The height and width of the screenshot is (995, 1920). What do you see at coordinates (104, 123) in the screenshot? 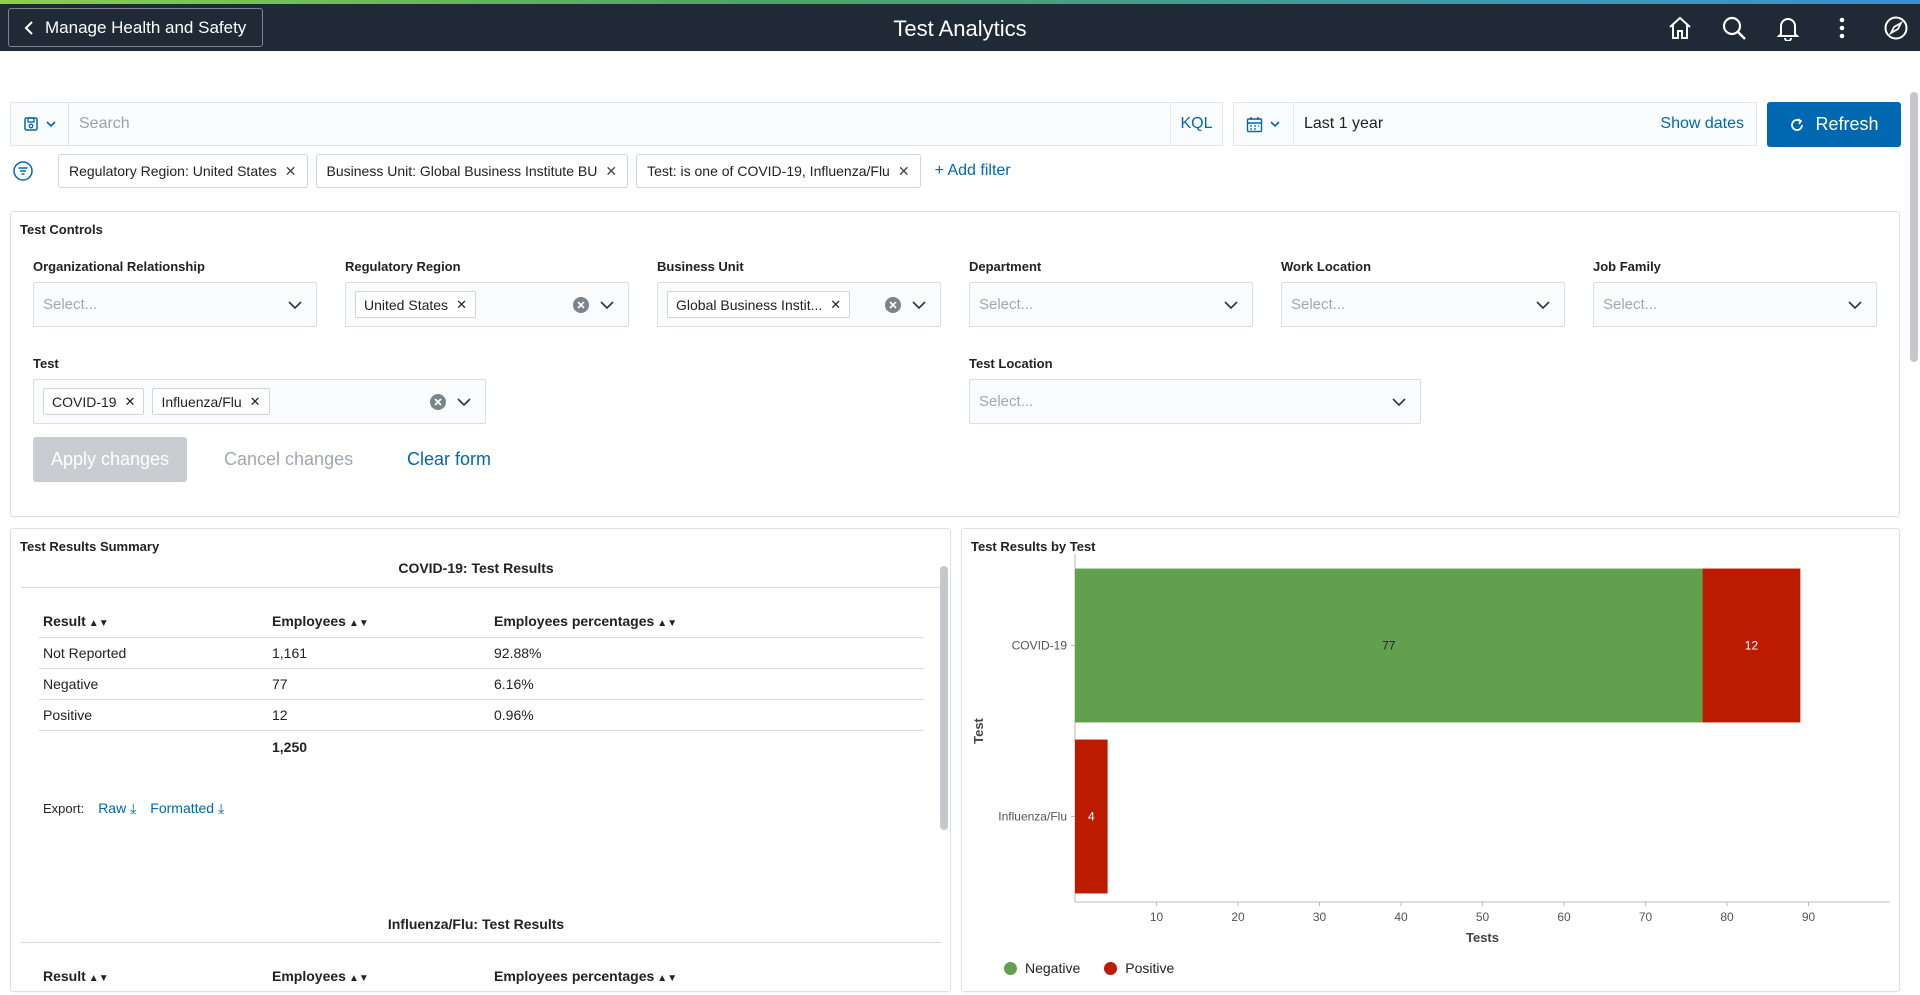
I see `search-input: Search` at bounding box center [104, 123].